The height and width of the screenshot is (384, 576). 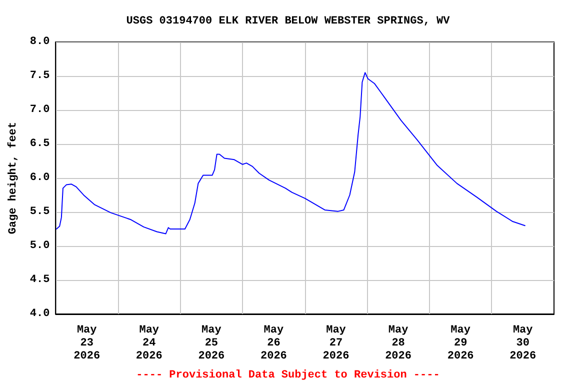 I want to click on chart-title: USGS 03194700 ELK RIVER BELOW WEBSTER SPRINGS, WV, so click(x=288, y=22).